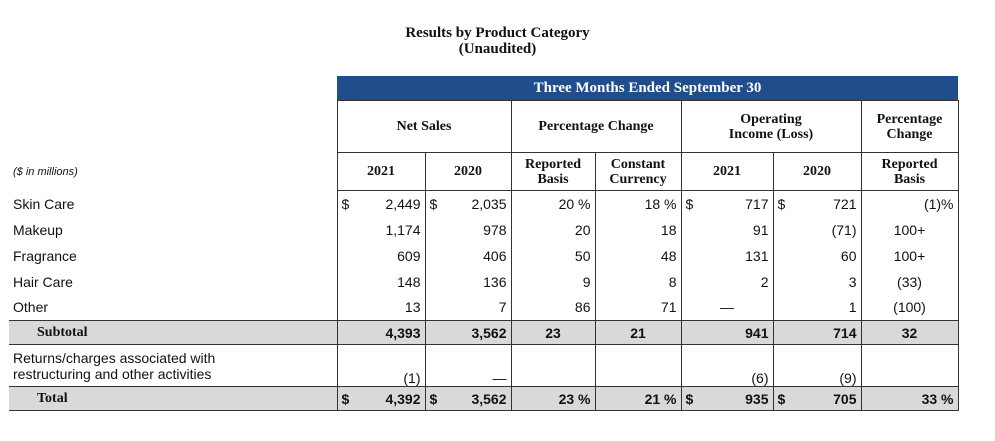 The height and width of the screenshot is (441, 995). I want to click on report-subtitle: (Unaudited), so click(497, 49).